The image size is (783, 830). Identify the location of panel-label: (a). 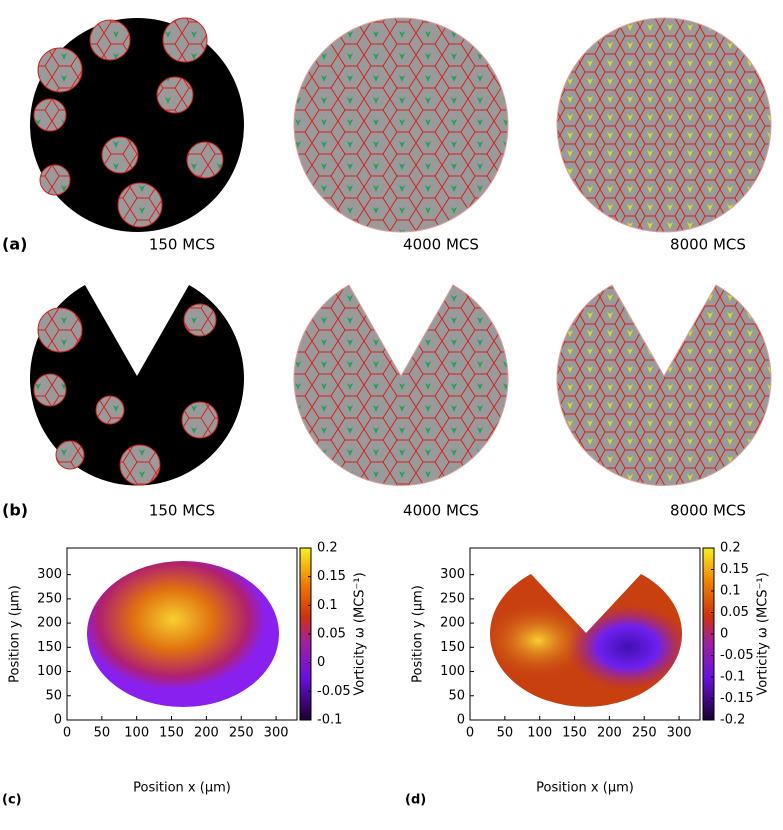
(14, 244).